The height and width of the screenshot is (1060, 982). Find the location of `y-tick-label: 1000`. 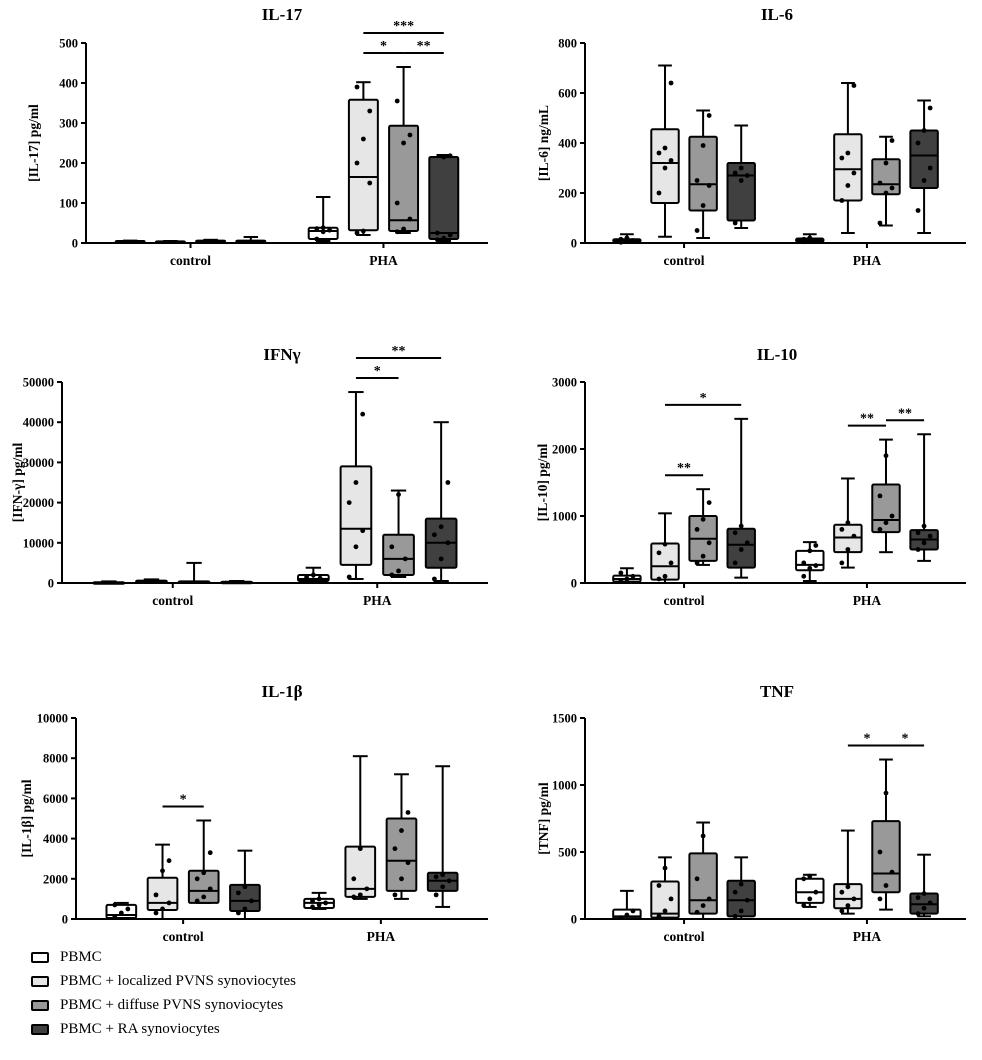

y-tick-label: 1000 is located at coordinates (564, 786).